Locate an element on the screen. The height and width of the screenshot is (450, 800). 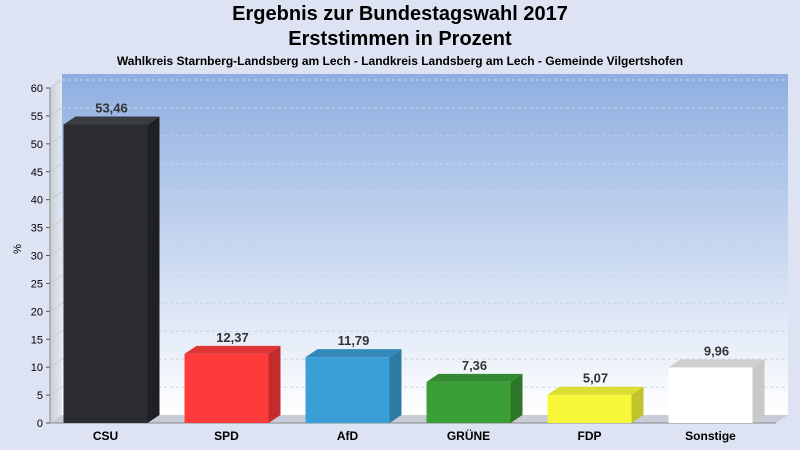
y-tick-label: 40 is located at coordinates (37, 201).